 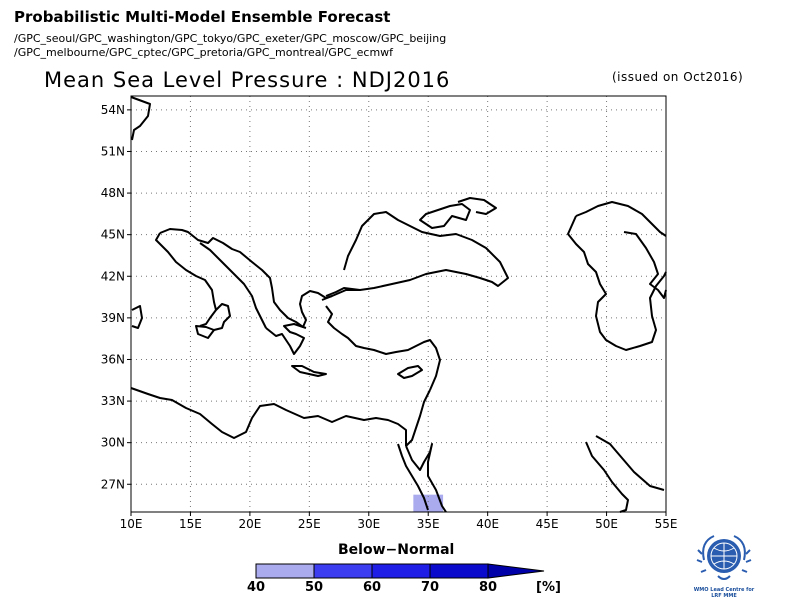 I want to click on wmo-logo: WMO Lead Centre for LRF MME, so click(x=724, y=565).